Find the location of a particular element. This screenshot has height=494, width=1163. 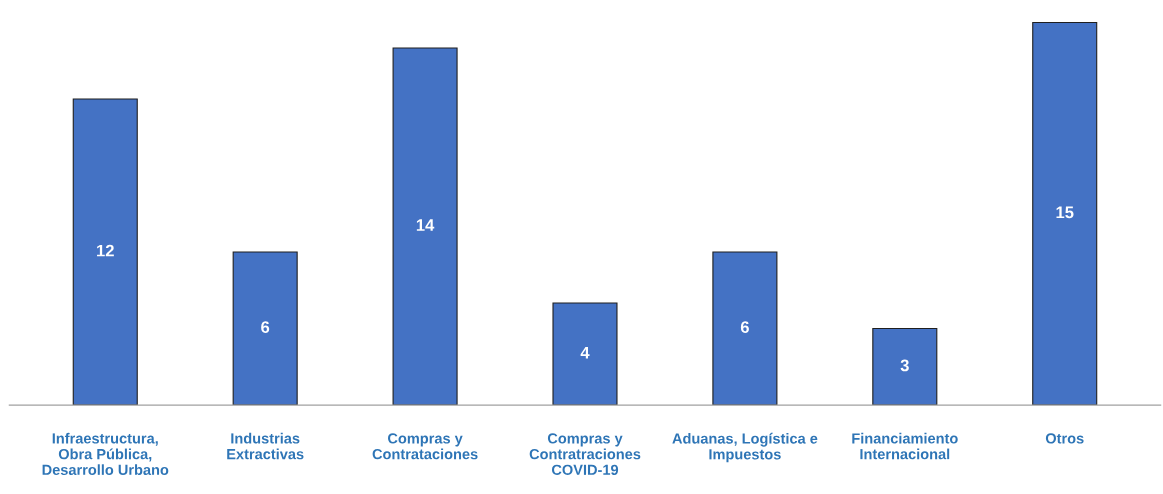

x-tick-label: Otros is located at coordinates (1064, 438).